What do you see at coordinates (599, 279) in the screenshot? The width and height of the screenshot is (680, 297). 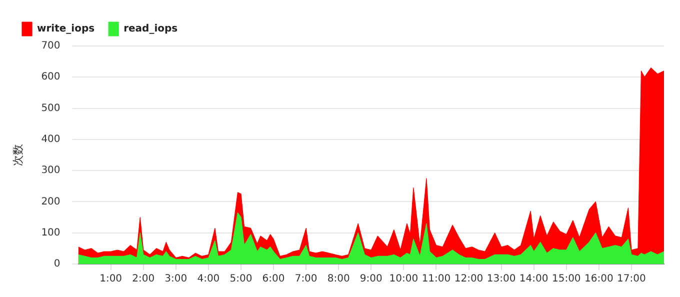 I see `x-tick-label: 16:00` at bounding box center [599, 279].